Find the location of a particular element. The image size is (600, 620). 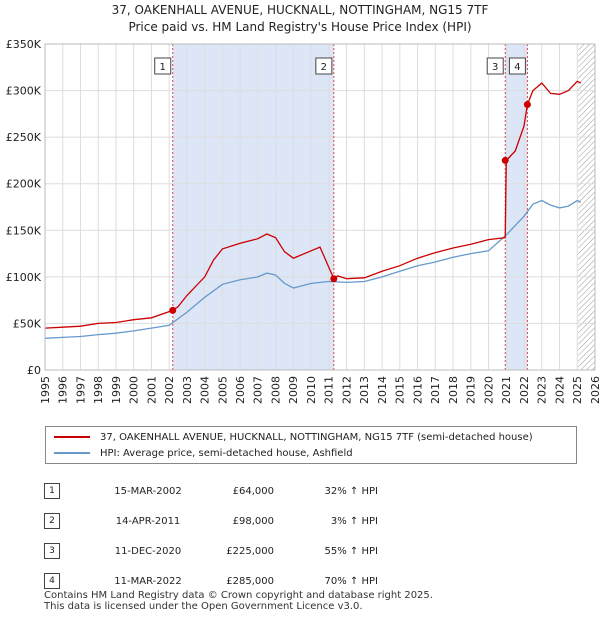

sale-marker-badge: 3 is located at coordinates (52, 551).